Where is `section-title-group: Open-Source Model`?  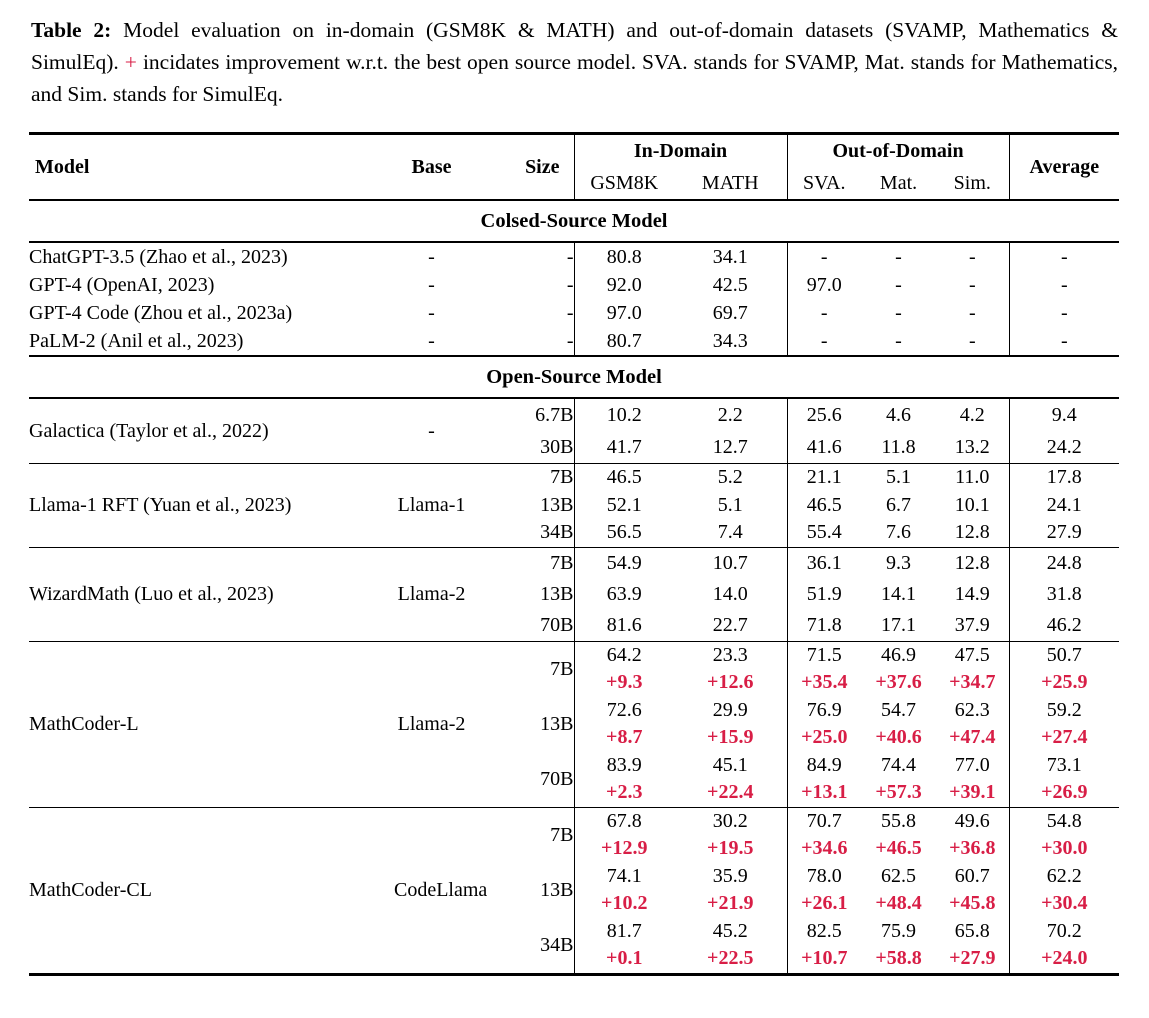 section-title-group: Open-Source Model is located at coordinates (574, 377).